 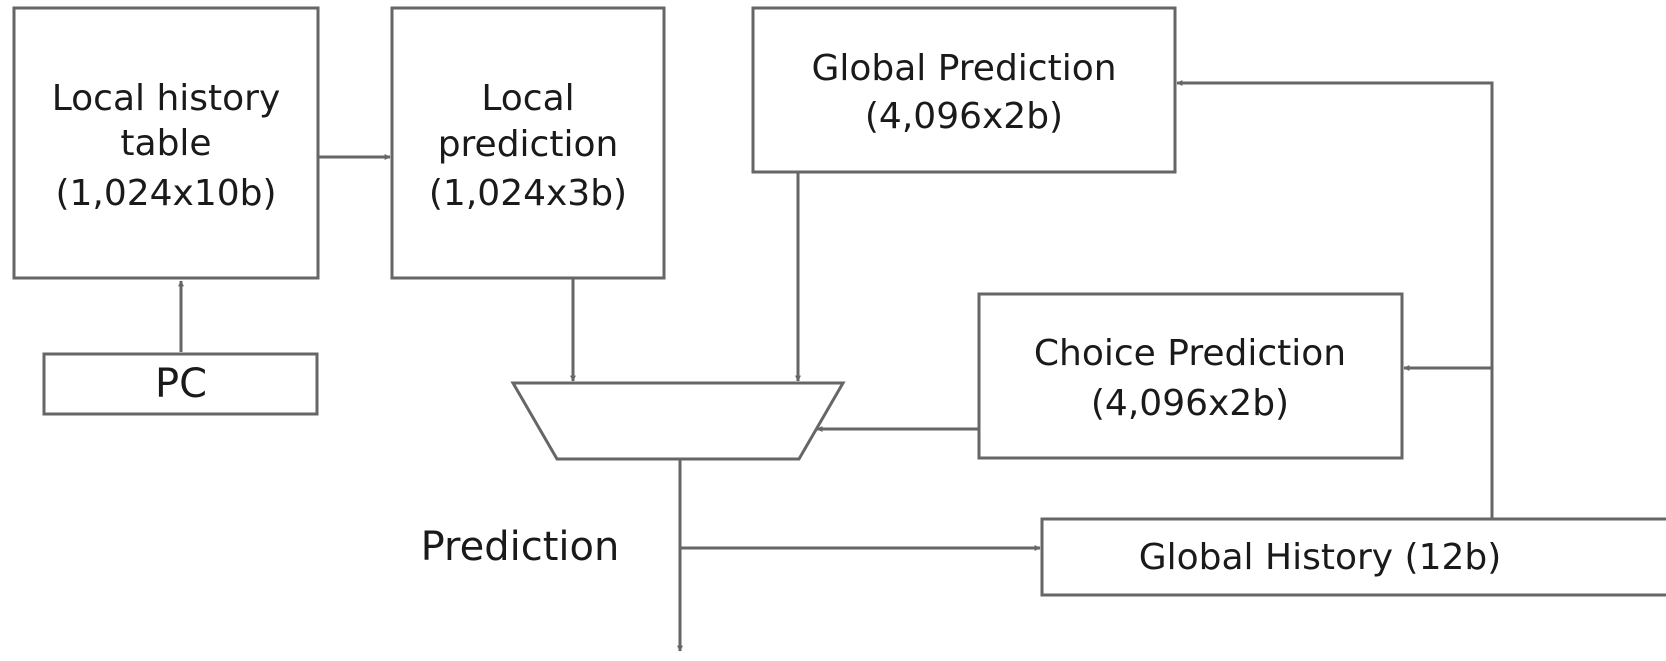 I want to click on local-prediction-block: Local prediction (1,024x3b), so click(x=528, y=143).